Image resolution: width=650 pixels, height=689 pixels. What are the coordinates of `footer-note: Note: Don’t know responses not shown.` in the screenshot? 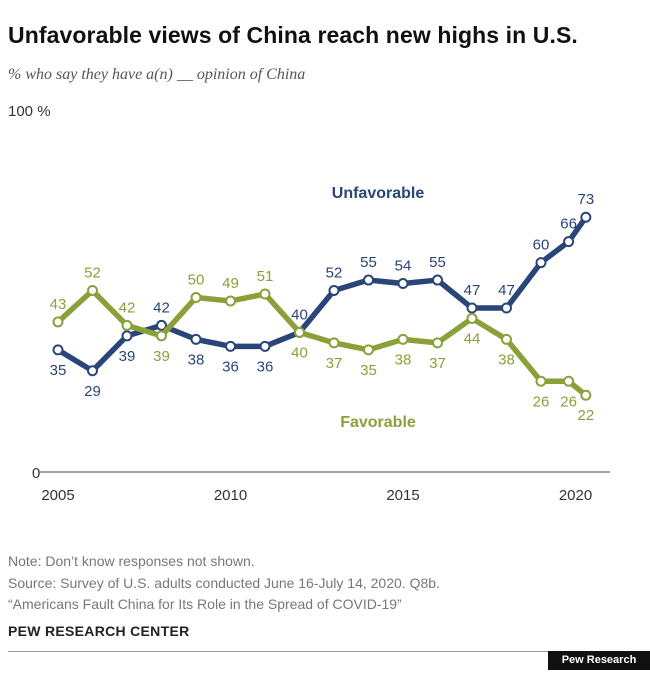 It's located at (131, 561).